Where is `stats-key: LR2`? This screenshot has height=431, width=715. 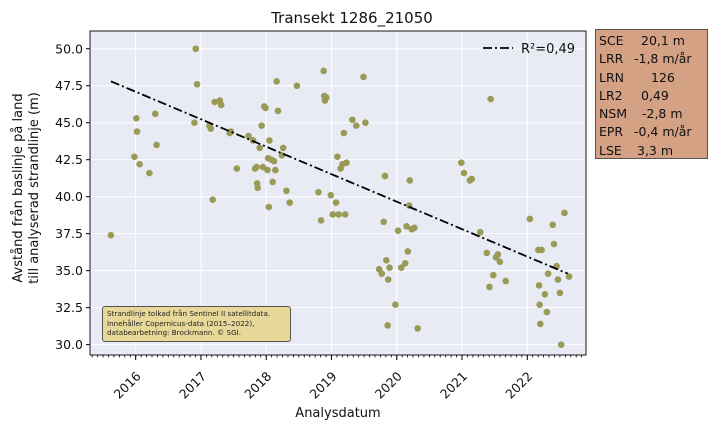 stats-key: LR2 is located at coordinates (611, 95).